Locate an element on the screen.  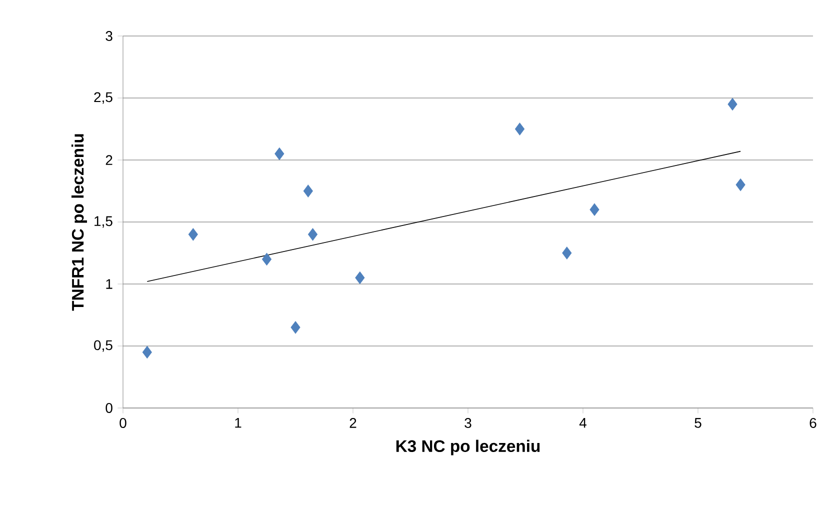
x-axis-title: K3 NC po leczeniu is located at coordinates (468, 448).